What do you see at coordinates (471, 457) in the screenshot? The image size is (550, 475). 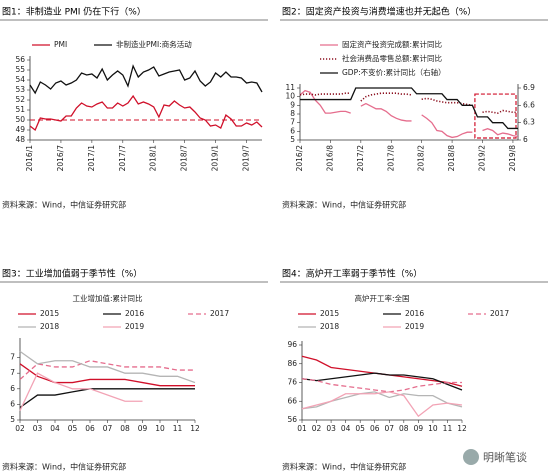 I see `watermark-icon` at bounding box center [471, 457].